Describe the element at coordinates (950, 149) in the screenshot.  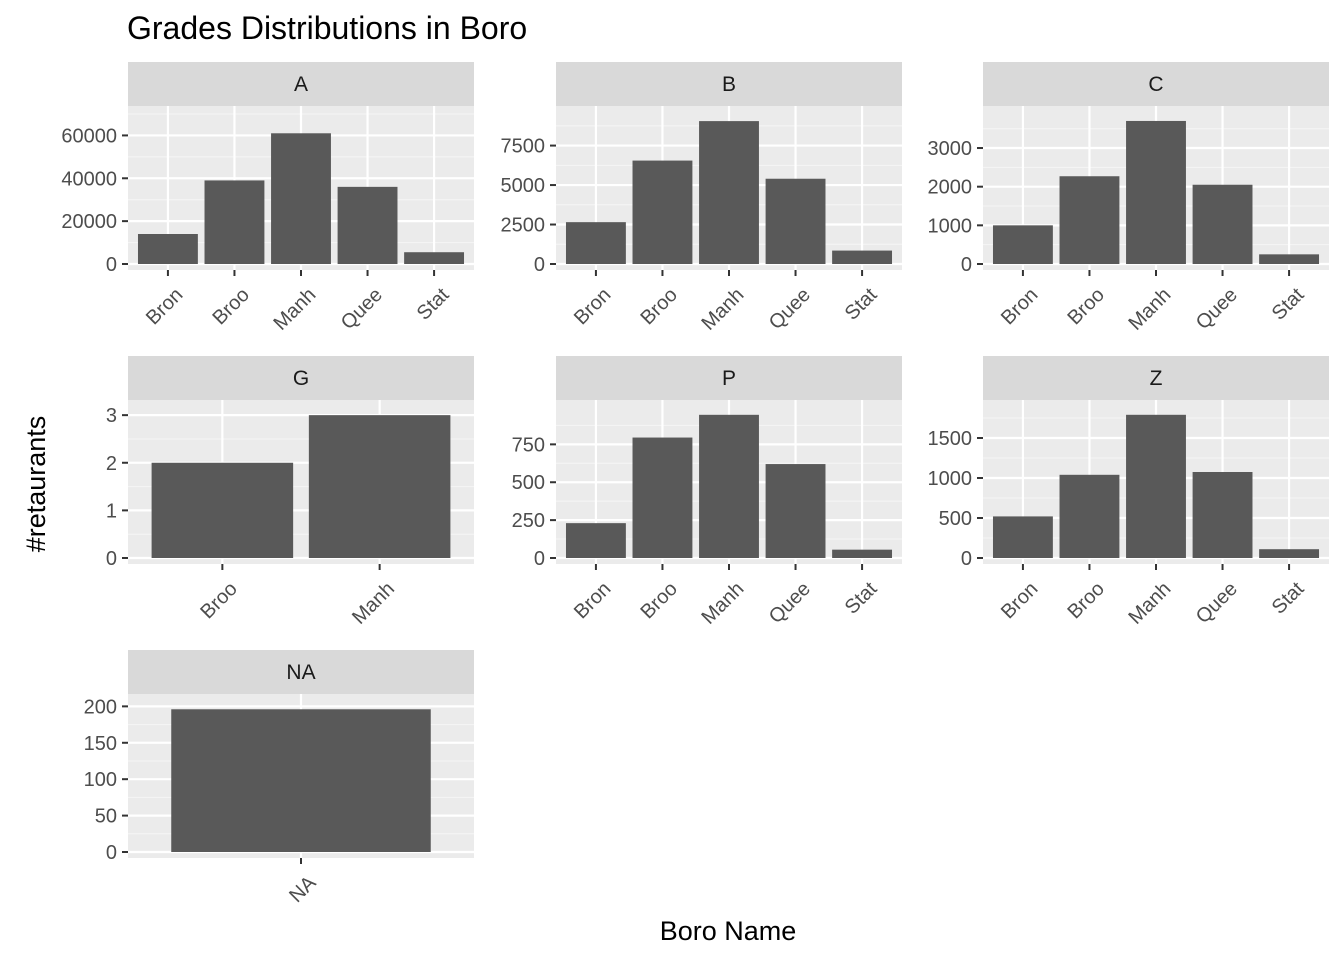
I see `y-tick-label: 3000` at that location.